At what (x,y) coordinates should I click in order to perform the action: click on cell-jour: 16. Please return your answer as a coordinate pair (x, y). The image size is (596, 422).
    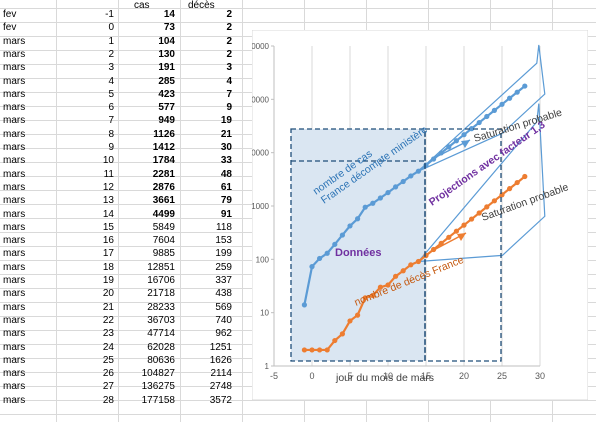
    Looking at the image, I should click on (108, 241).